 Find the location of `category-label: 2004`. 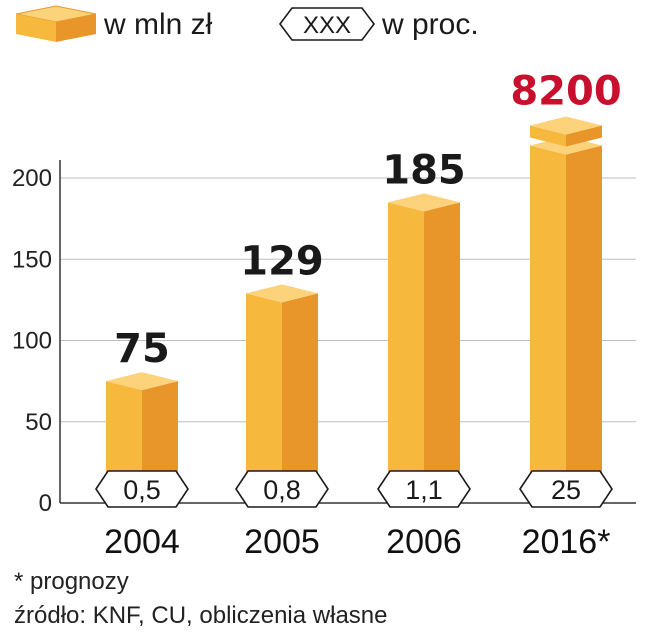

category-label: 2004 is located at coordinates (142, 542).